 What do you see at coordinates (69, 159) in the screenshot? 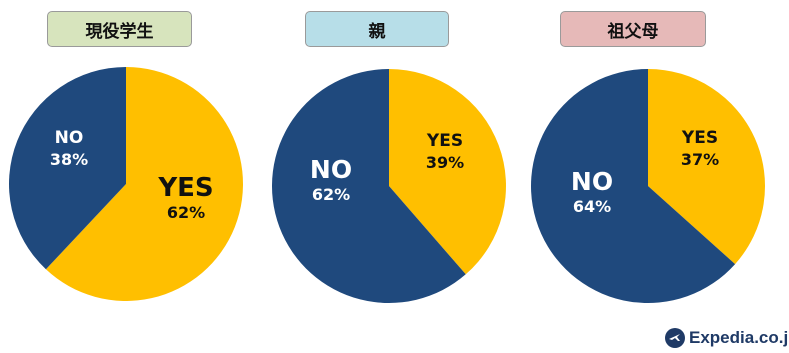
I see `slice-percent-no: 38%` at bounding box center [69, 159].